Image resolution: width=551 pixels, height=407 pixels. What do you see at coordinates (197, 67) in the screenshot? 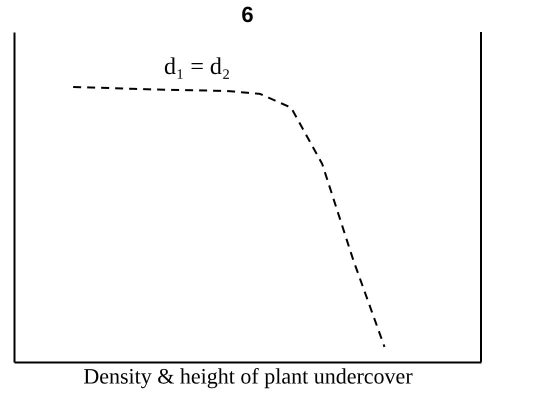
I see `text: d₁ = d₂` at bounding box center [197, 67].